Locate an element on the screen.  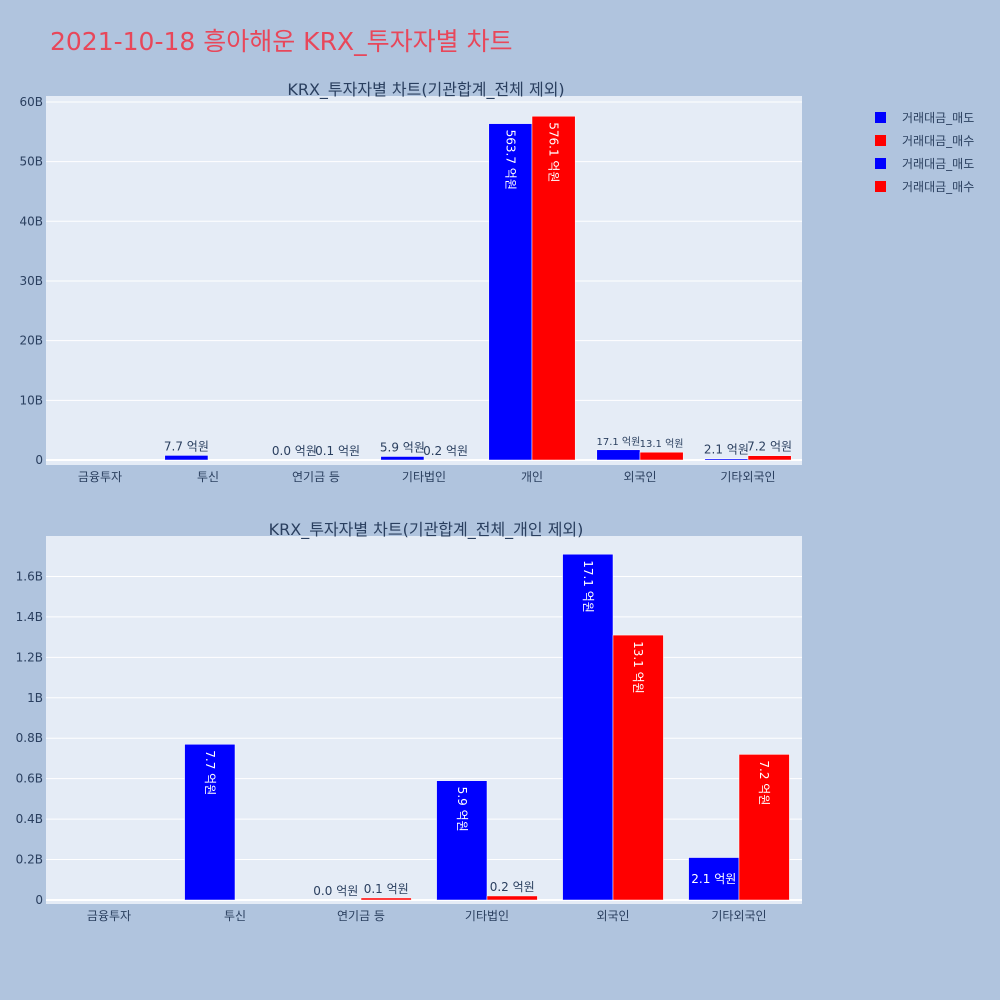
y-tick-label: 0.2B is located at coordinates (29, 860).